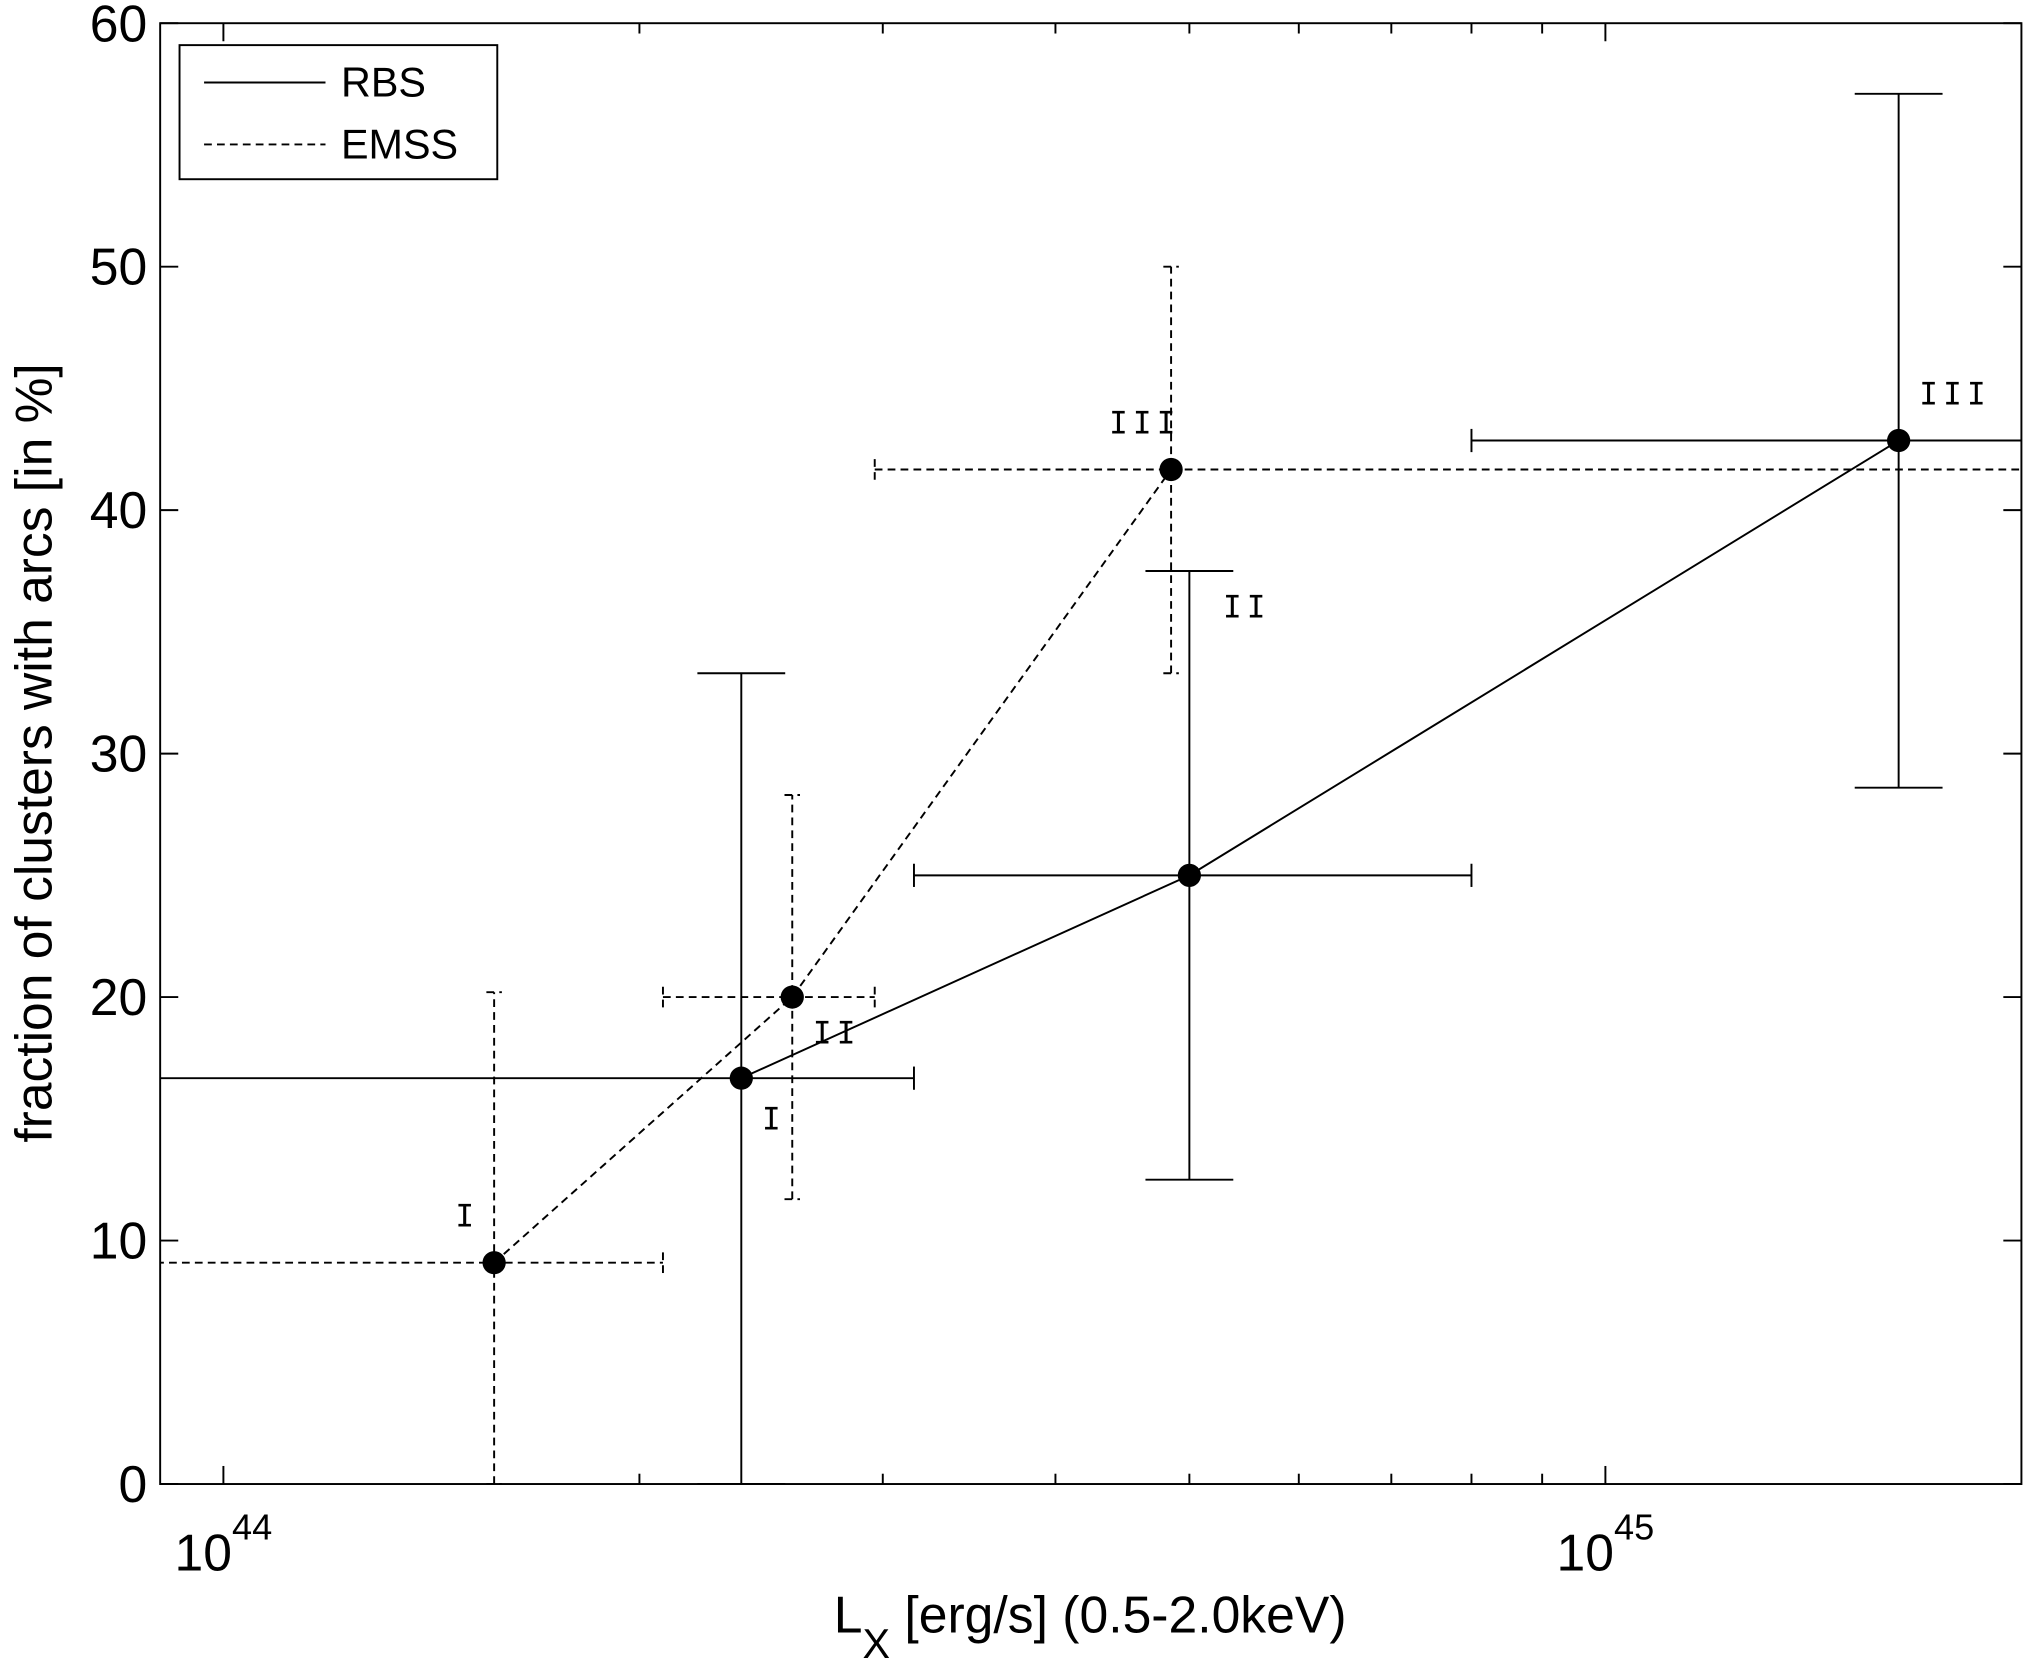  I want to click on y-tick-label: 20, so click(118, 997).